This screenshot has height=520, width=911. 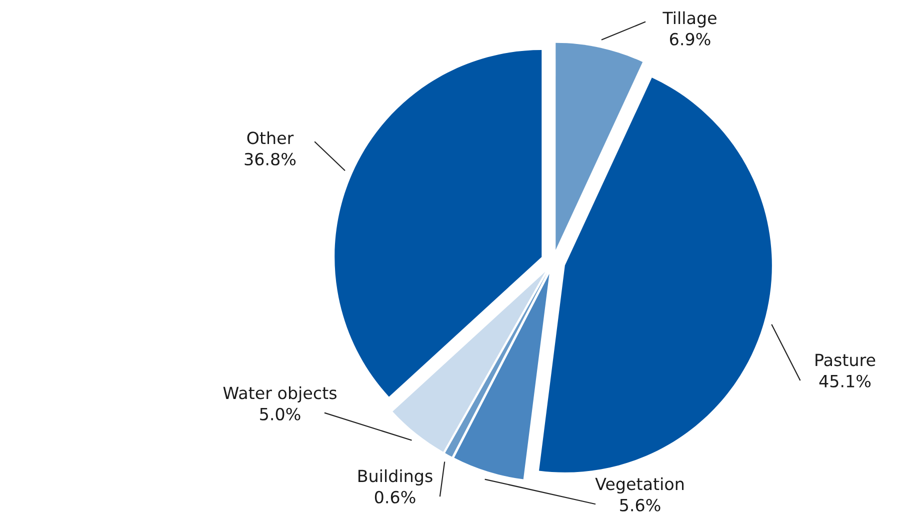 What do you see at coordinates (846, 360) in the screenshot?
I see `slice-label: Pasture` at bounding box center [846, 360].